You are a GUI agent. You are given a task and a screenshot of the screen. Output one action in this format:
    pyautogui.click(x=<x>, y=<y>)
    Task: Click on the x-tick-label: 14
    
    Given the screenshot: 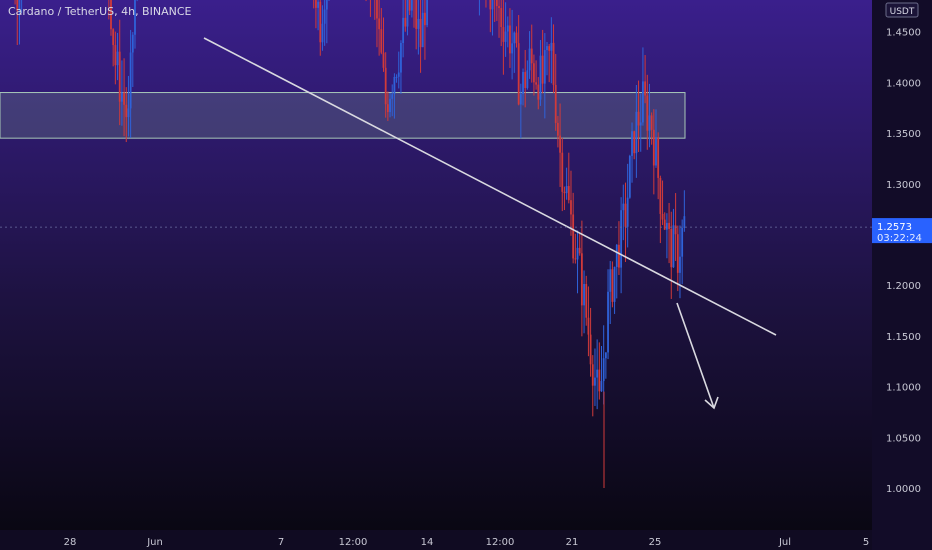 What is the action you would take?
    pyautogui.click(x=427, y=542)
    